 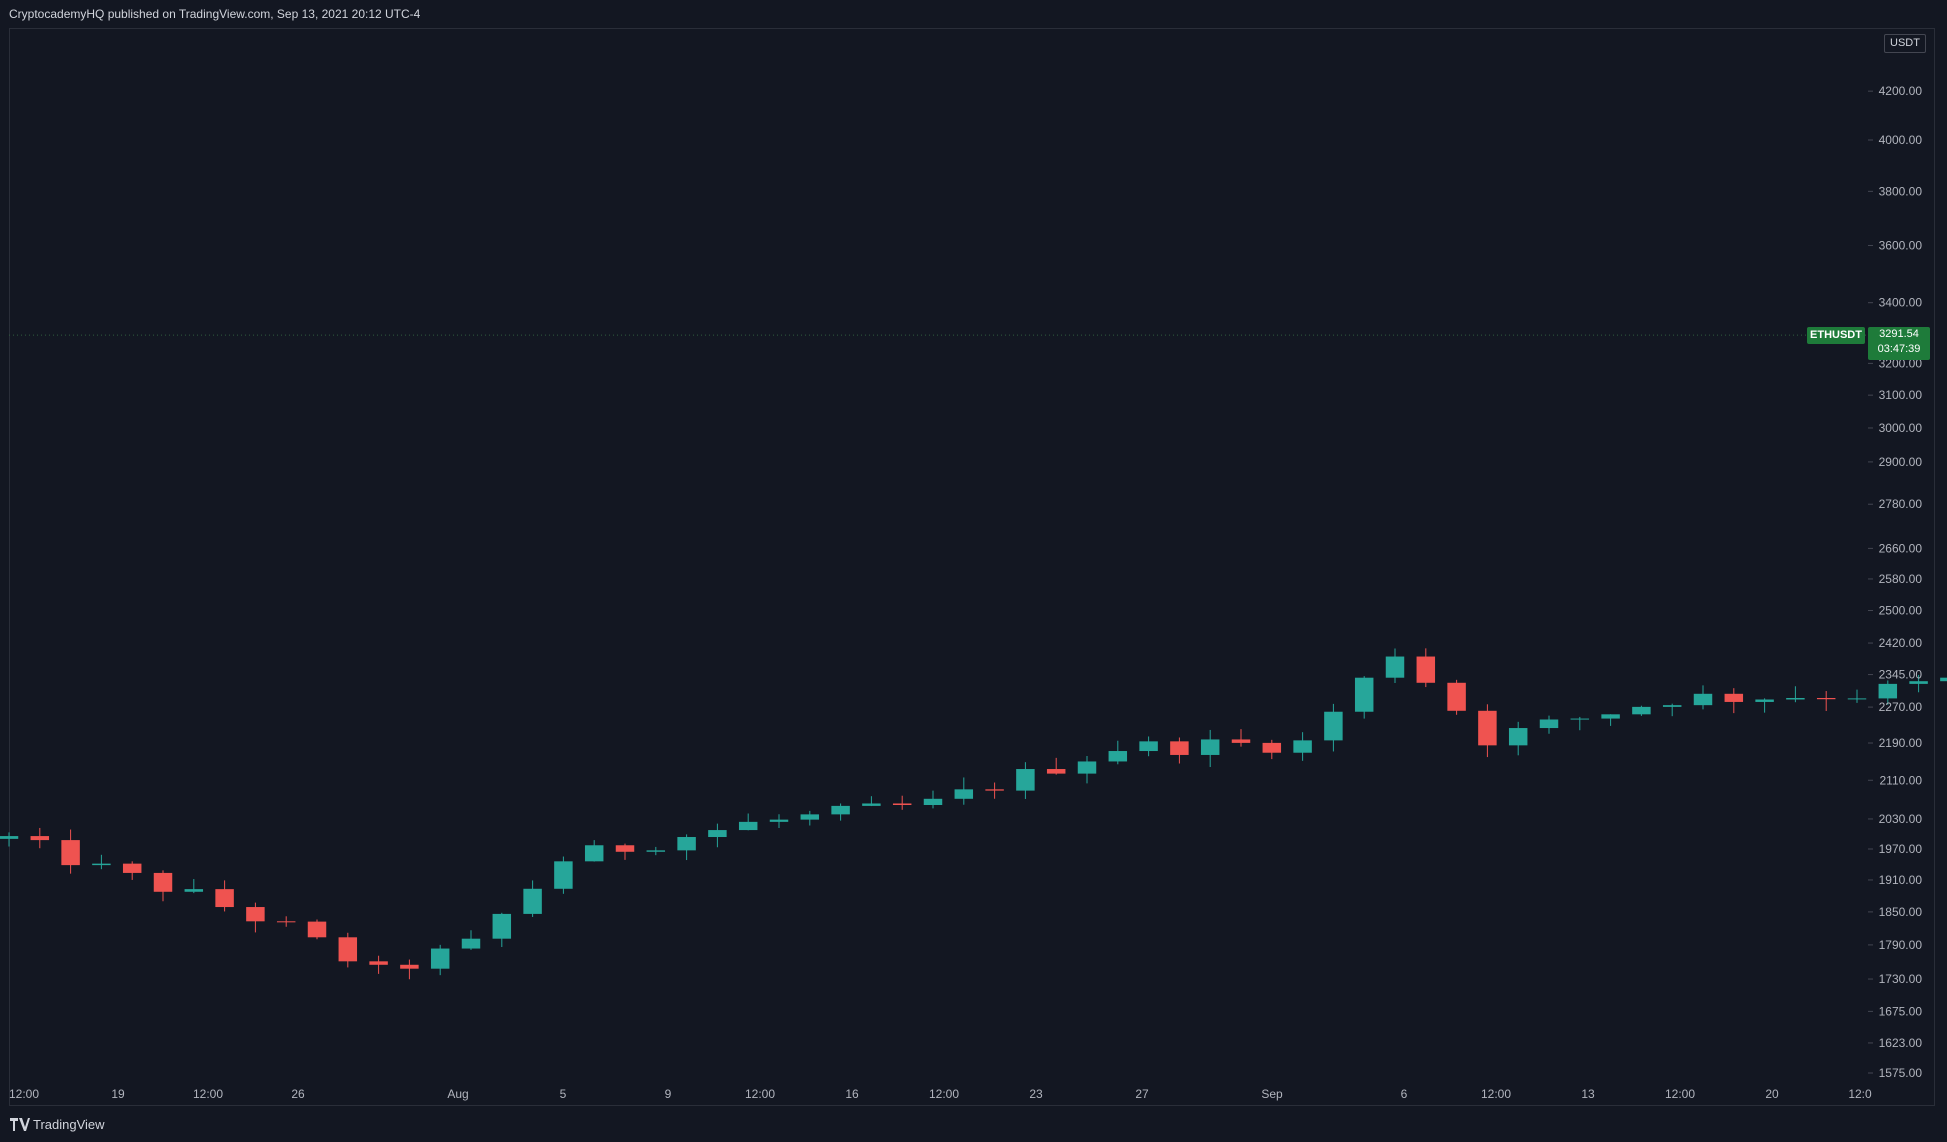 What do you see at coordinates (1901, 819) in the screenshot?
I see `price-tick-label: 2030.00` at bounding box center [1901, 819].